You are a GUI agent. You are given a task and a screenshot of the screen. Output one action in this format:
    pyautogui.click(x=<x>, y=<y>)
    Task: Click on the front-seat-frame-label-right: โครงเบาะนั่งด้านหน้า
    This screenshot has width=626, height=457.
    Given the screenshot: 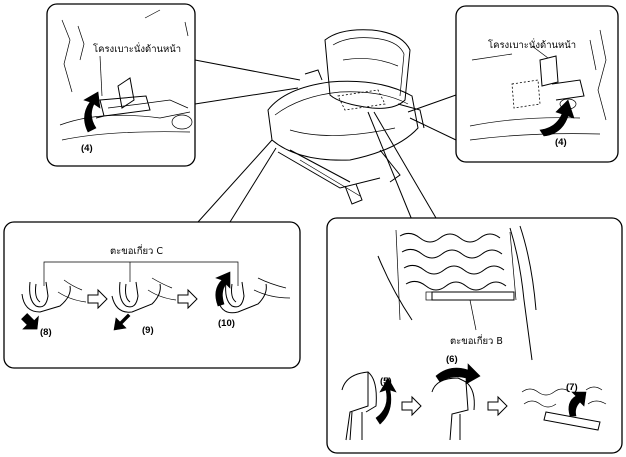 What is the action you would take?
    pyautogui.click(x=532, y=44)
    